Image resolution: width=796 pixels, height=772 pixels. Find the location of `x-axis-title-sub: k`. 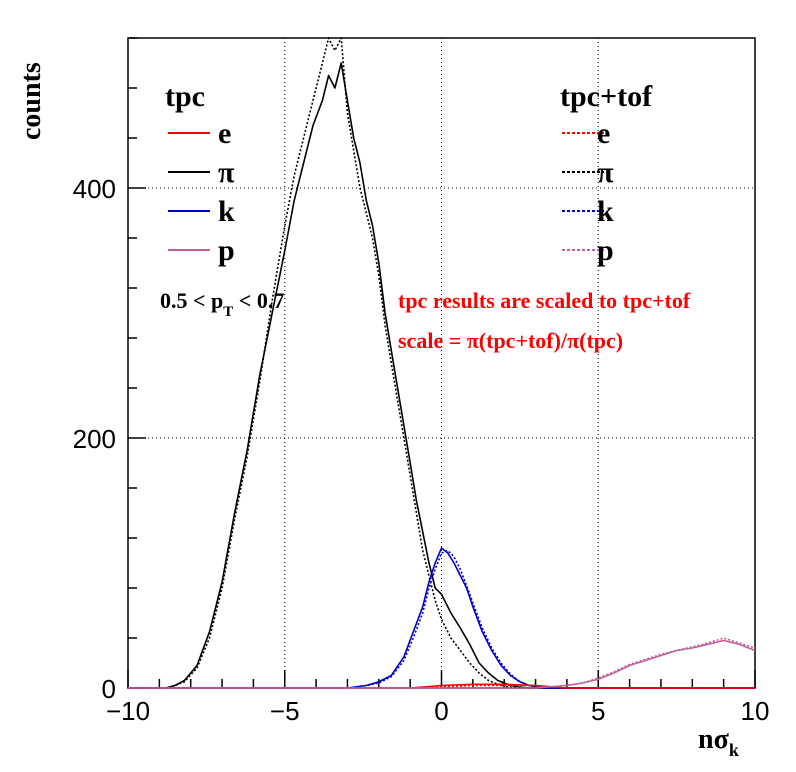

x-axis-title-sub: k is located at coordinates (734, 750).